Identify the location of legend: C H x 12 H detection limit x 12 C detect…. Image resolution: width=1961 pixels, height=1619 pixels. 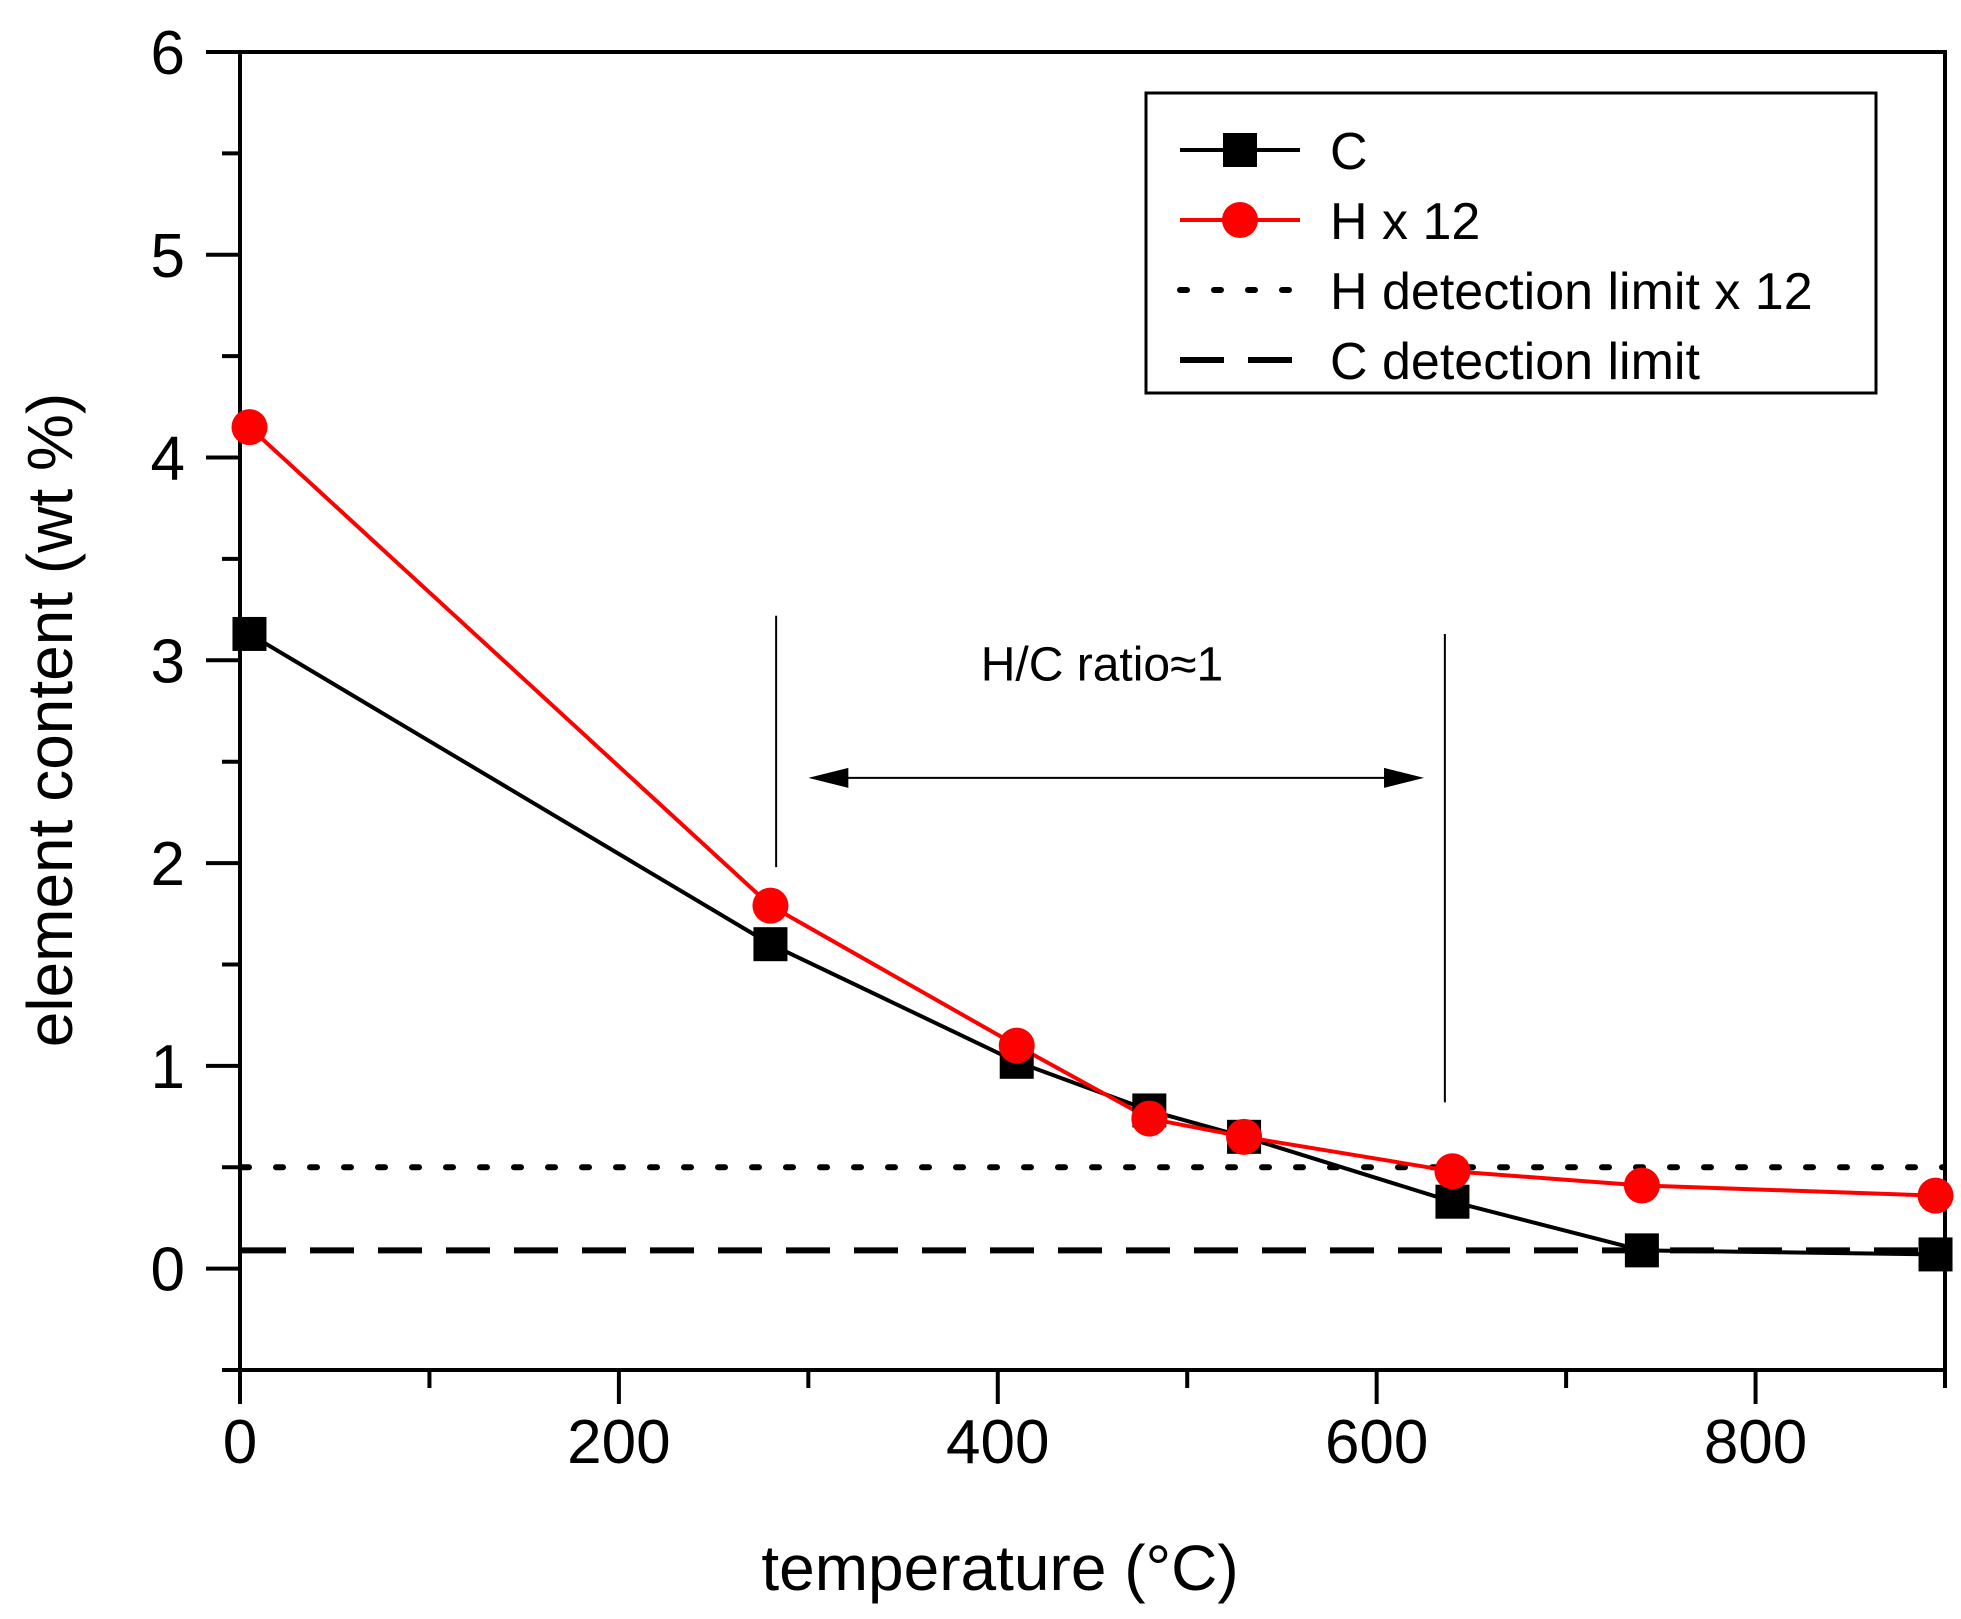
(1511, 243).